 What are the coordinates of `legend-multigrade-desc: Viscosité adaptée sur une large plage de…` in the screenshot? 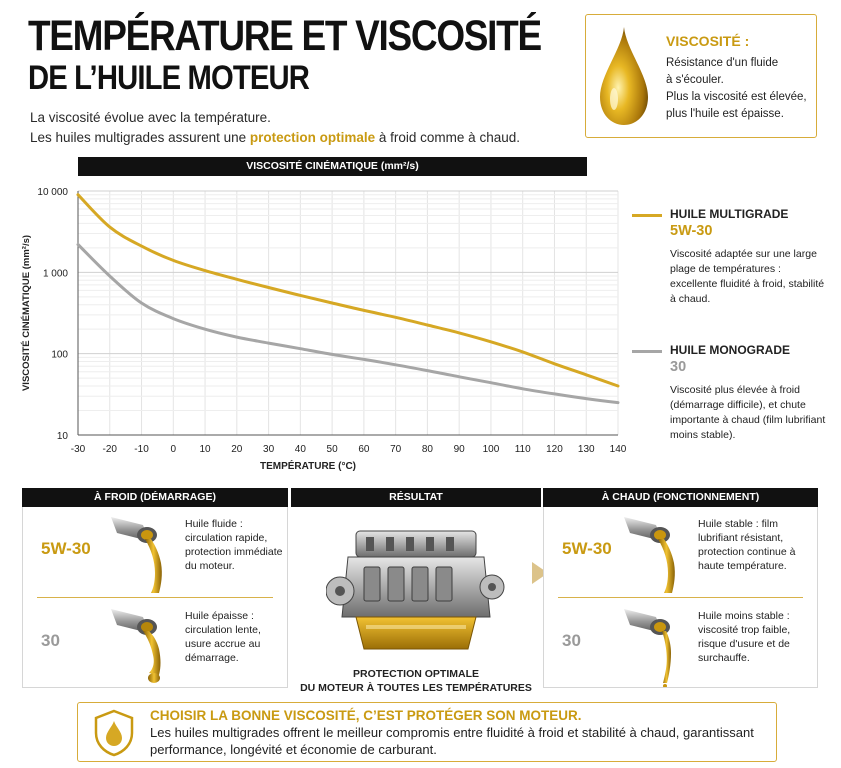 It's located at (747, 276).